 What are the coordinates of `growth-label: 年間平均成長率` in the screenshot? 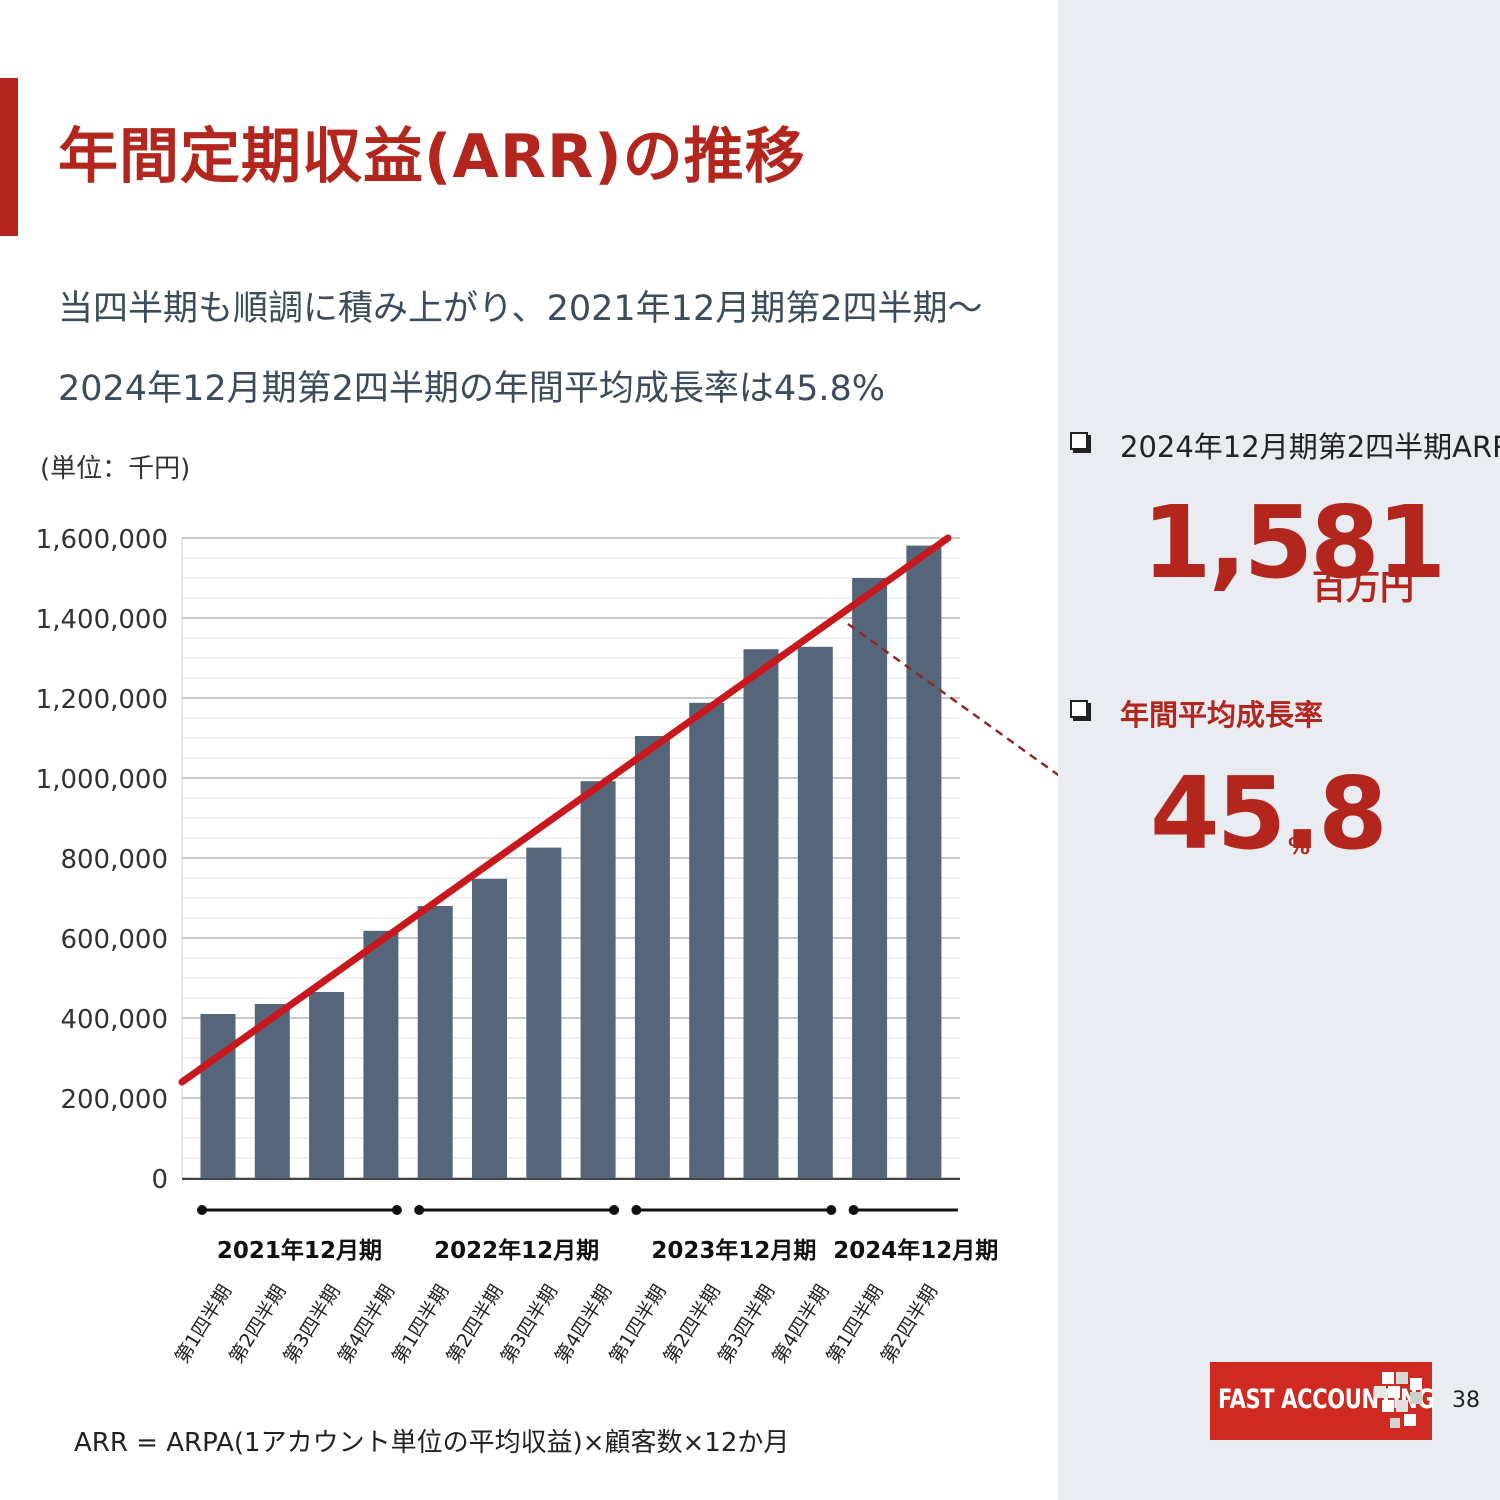 It's located at (1222, 715).